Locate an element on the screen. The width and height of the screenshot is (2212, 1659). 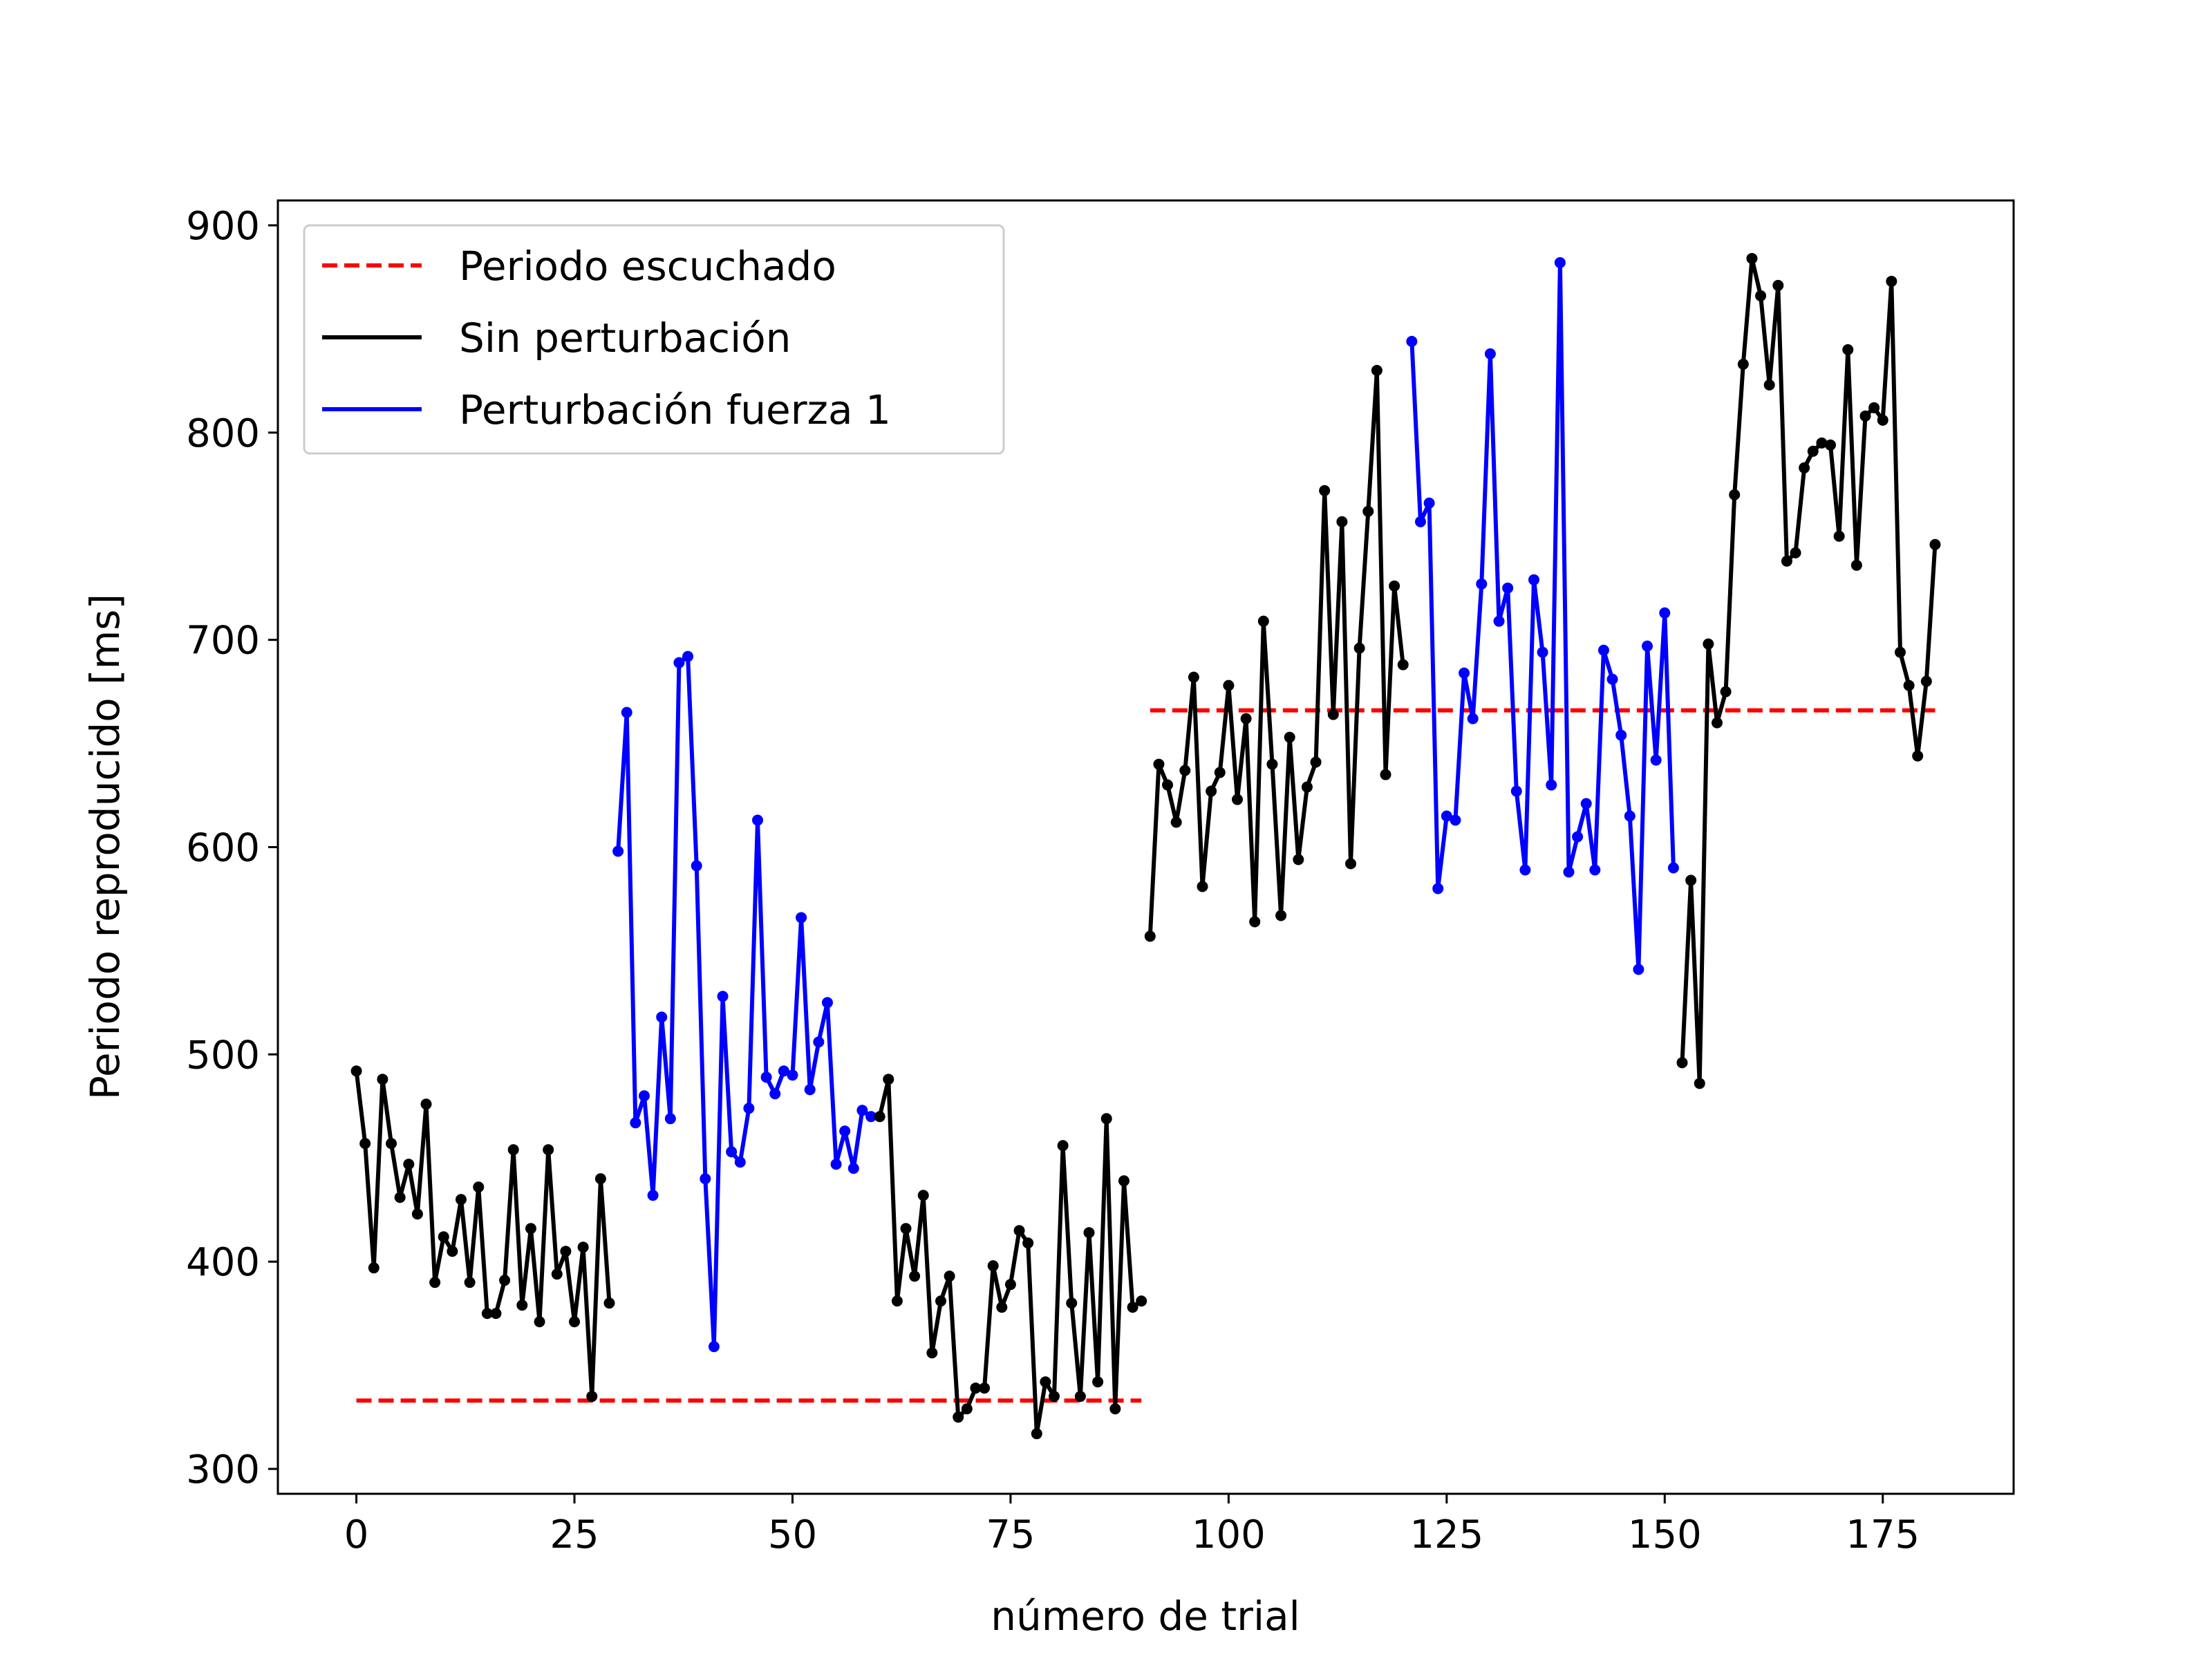
x-tick-label: 100 is located at coordinates (1229, 1535).